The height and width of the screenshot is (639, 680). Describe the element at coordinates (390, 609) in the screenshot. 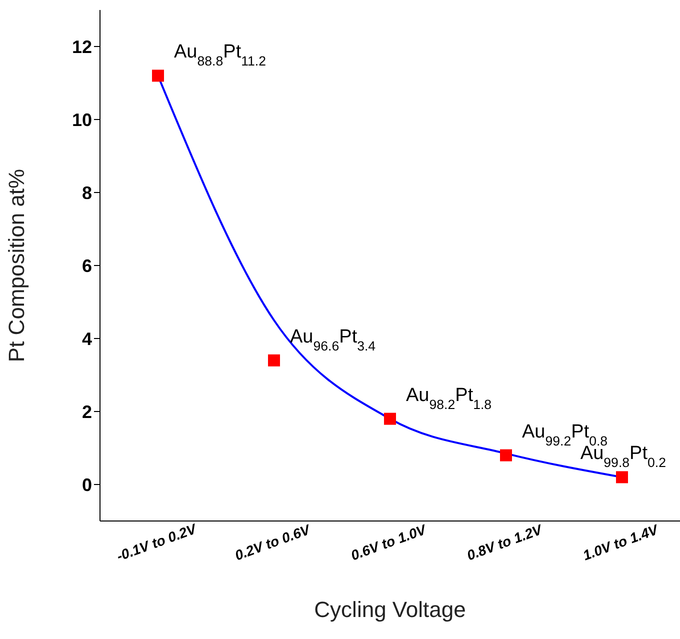

I see `x-axis-title: Cycling Voltage` at that location.